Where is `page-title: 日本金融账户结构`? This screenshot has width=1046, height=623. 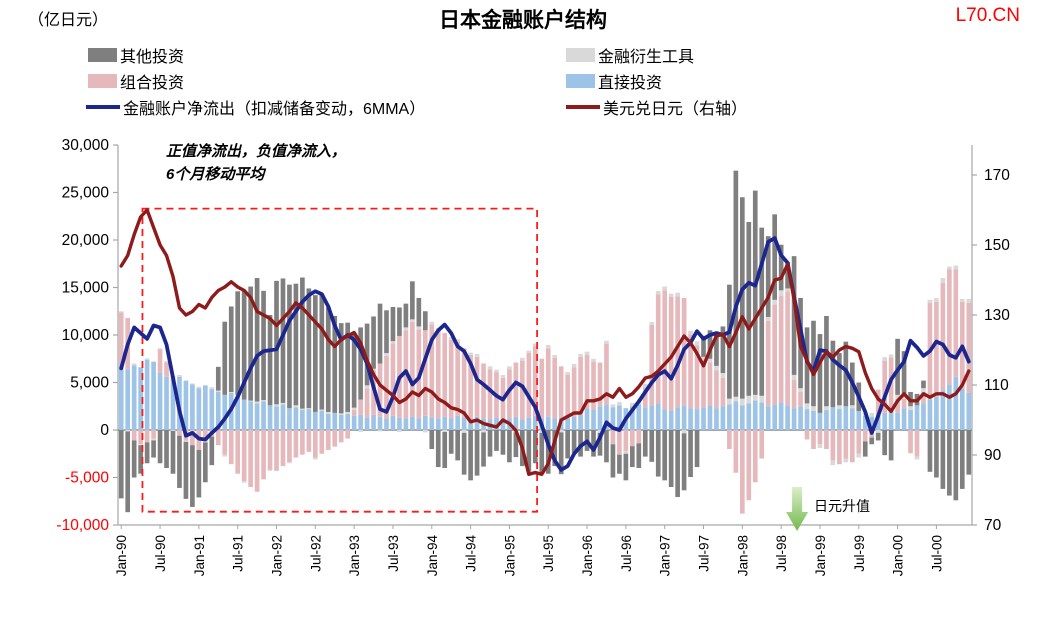
page-title: 日本金融账户结构 is located at coordinates (523, 20).